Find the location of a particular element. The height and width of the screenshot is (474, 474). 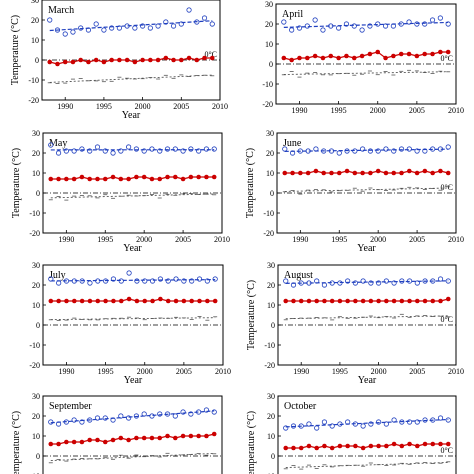

y-tick-label: -20 is located at coordinates (268, 233).